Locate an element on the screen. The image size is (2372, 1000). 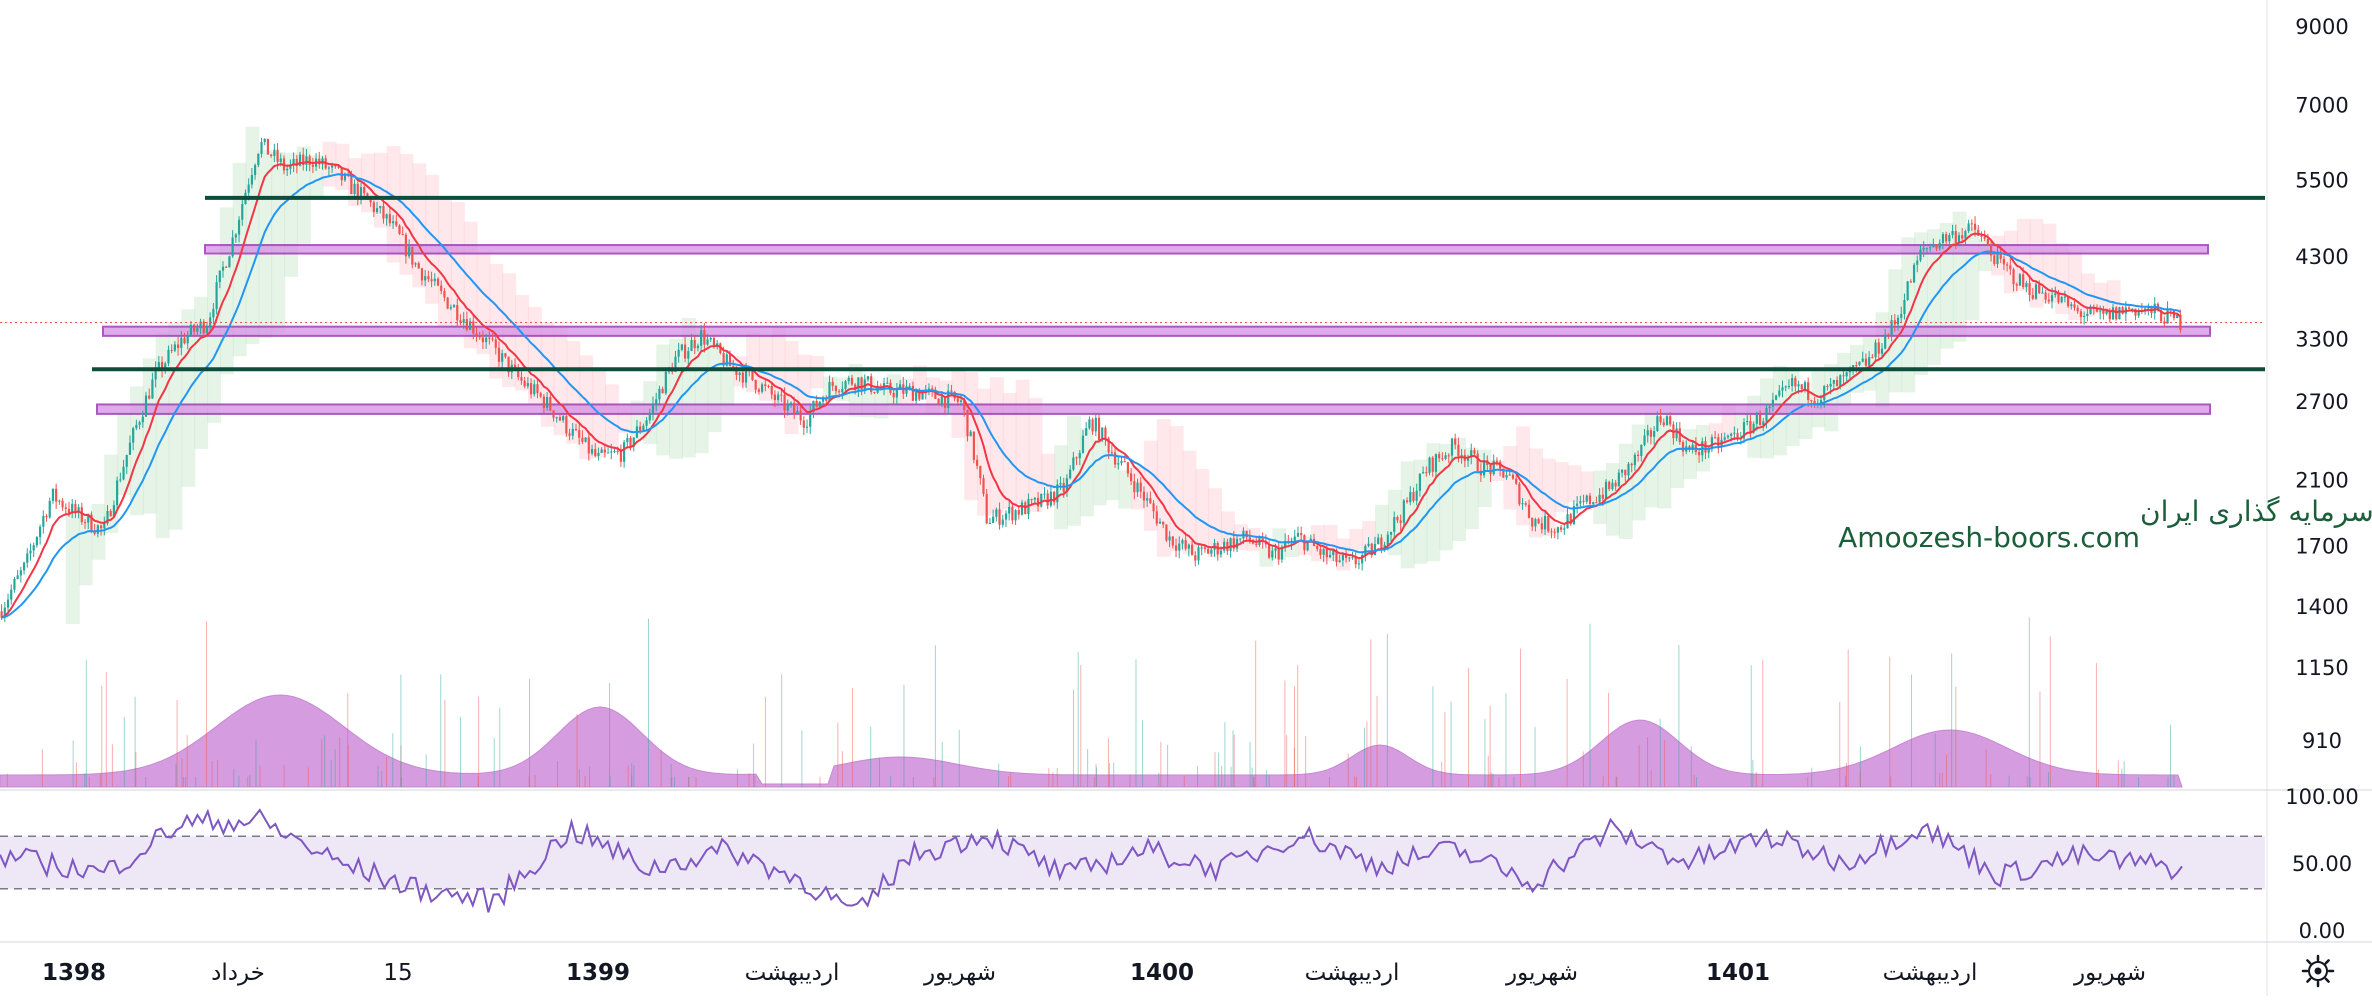
watermark-line-2: Amoozesh-boors.com is located at coordinates (1989, 537).